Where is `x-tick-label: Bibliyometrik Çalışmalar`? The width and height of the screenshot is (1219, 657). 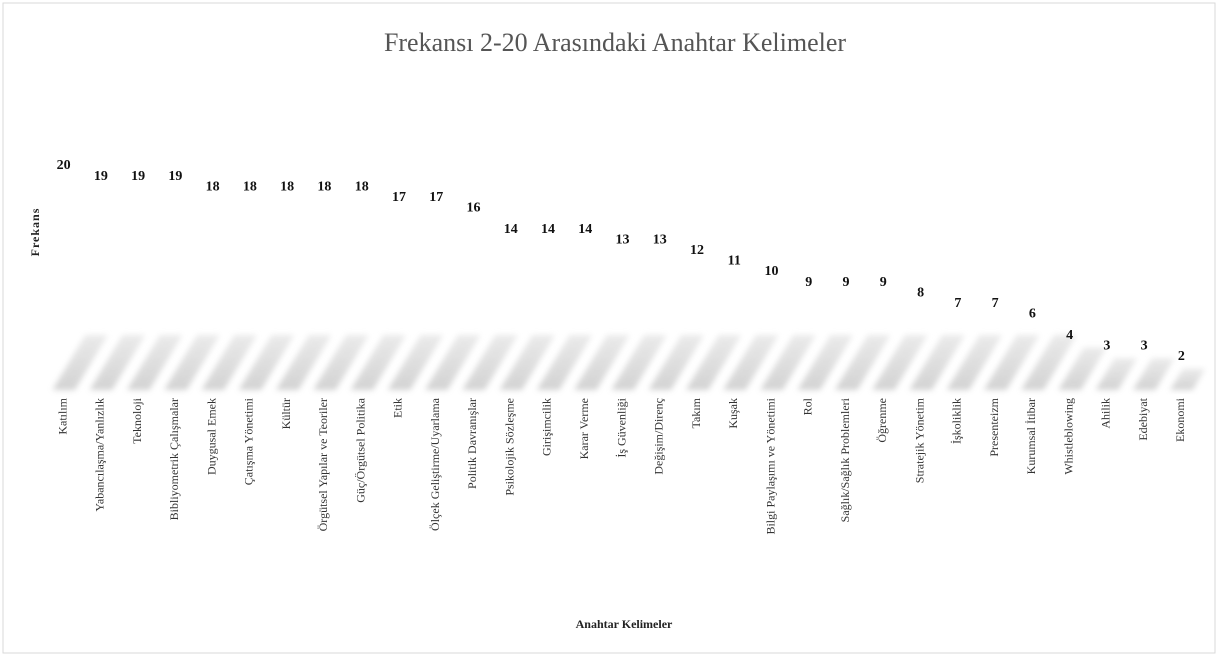
x-tick-label: Bibliyometrik Çalışmalar is located at coordinates (174, 459).